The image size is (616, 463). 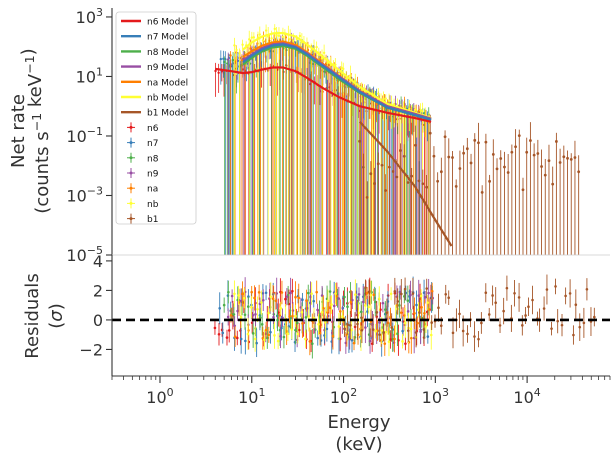 What do you see at coordinates (361, 391) in the screenshot?
I see `energy-x-ticks: 100 101 102 103 104` at bounding box center [361, 391].